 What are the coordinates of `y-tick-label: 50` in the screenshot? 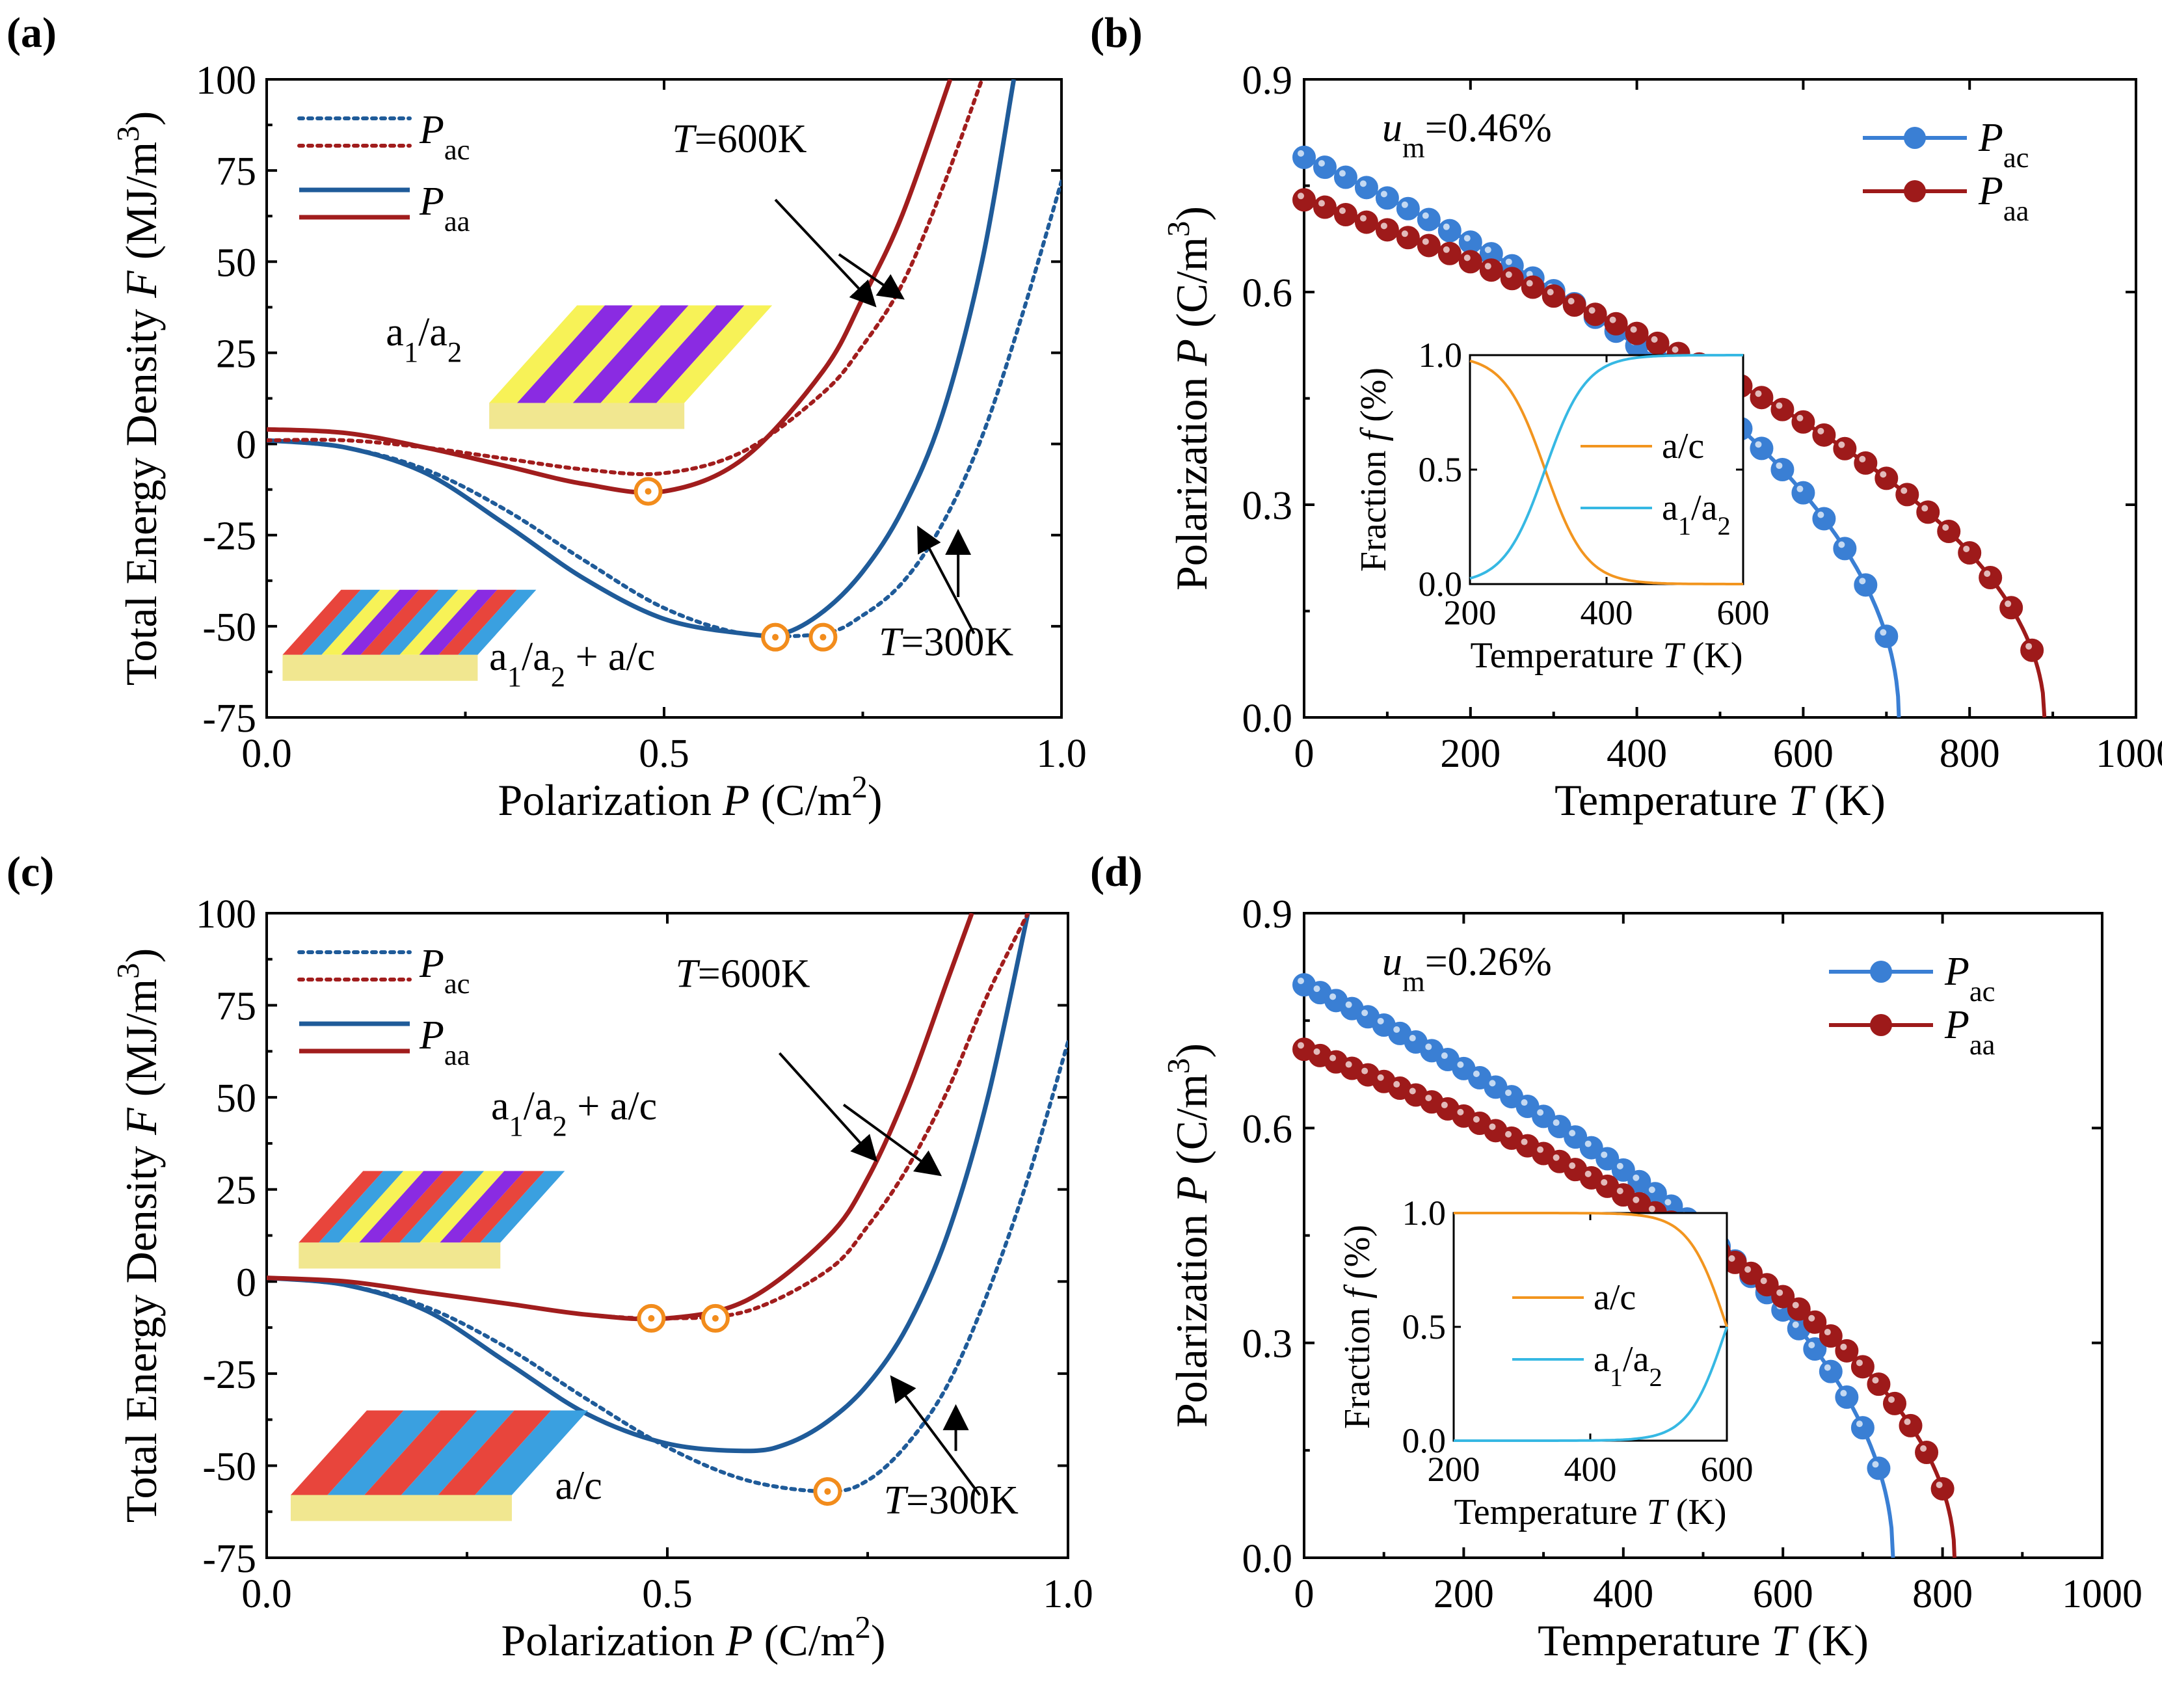 It's located at (236, 1098).